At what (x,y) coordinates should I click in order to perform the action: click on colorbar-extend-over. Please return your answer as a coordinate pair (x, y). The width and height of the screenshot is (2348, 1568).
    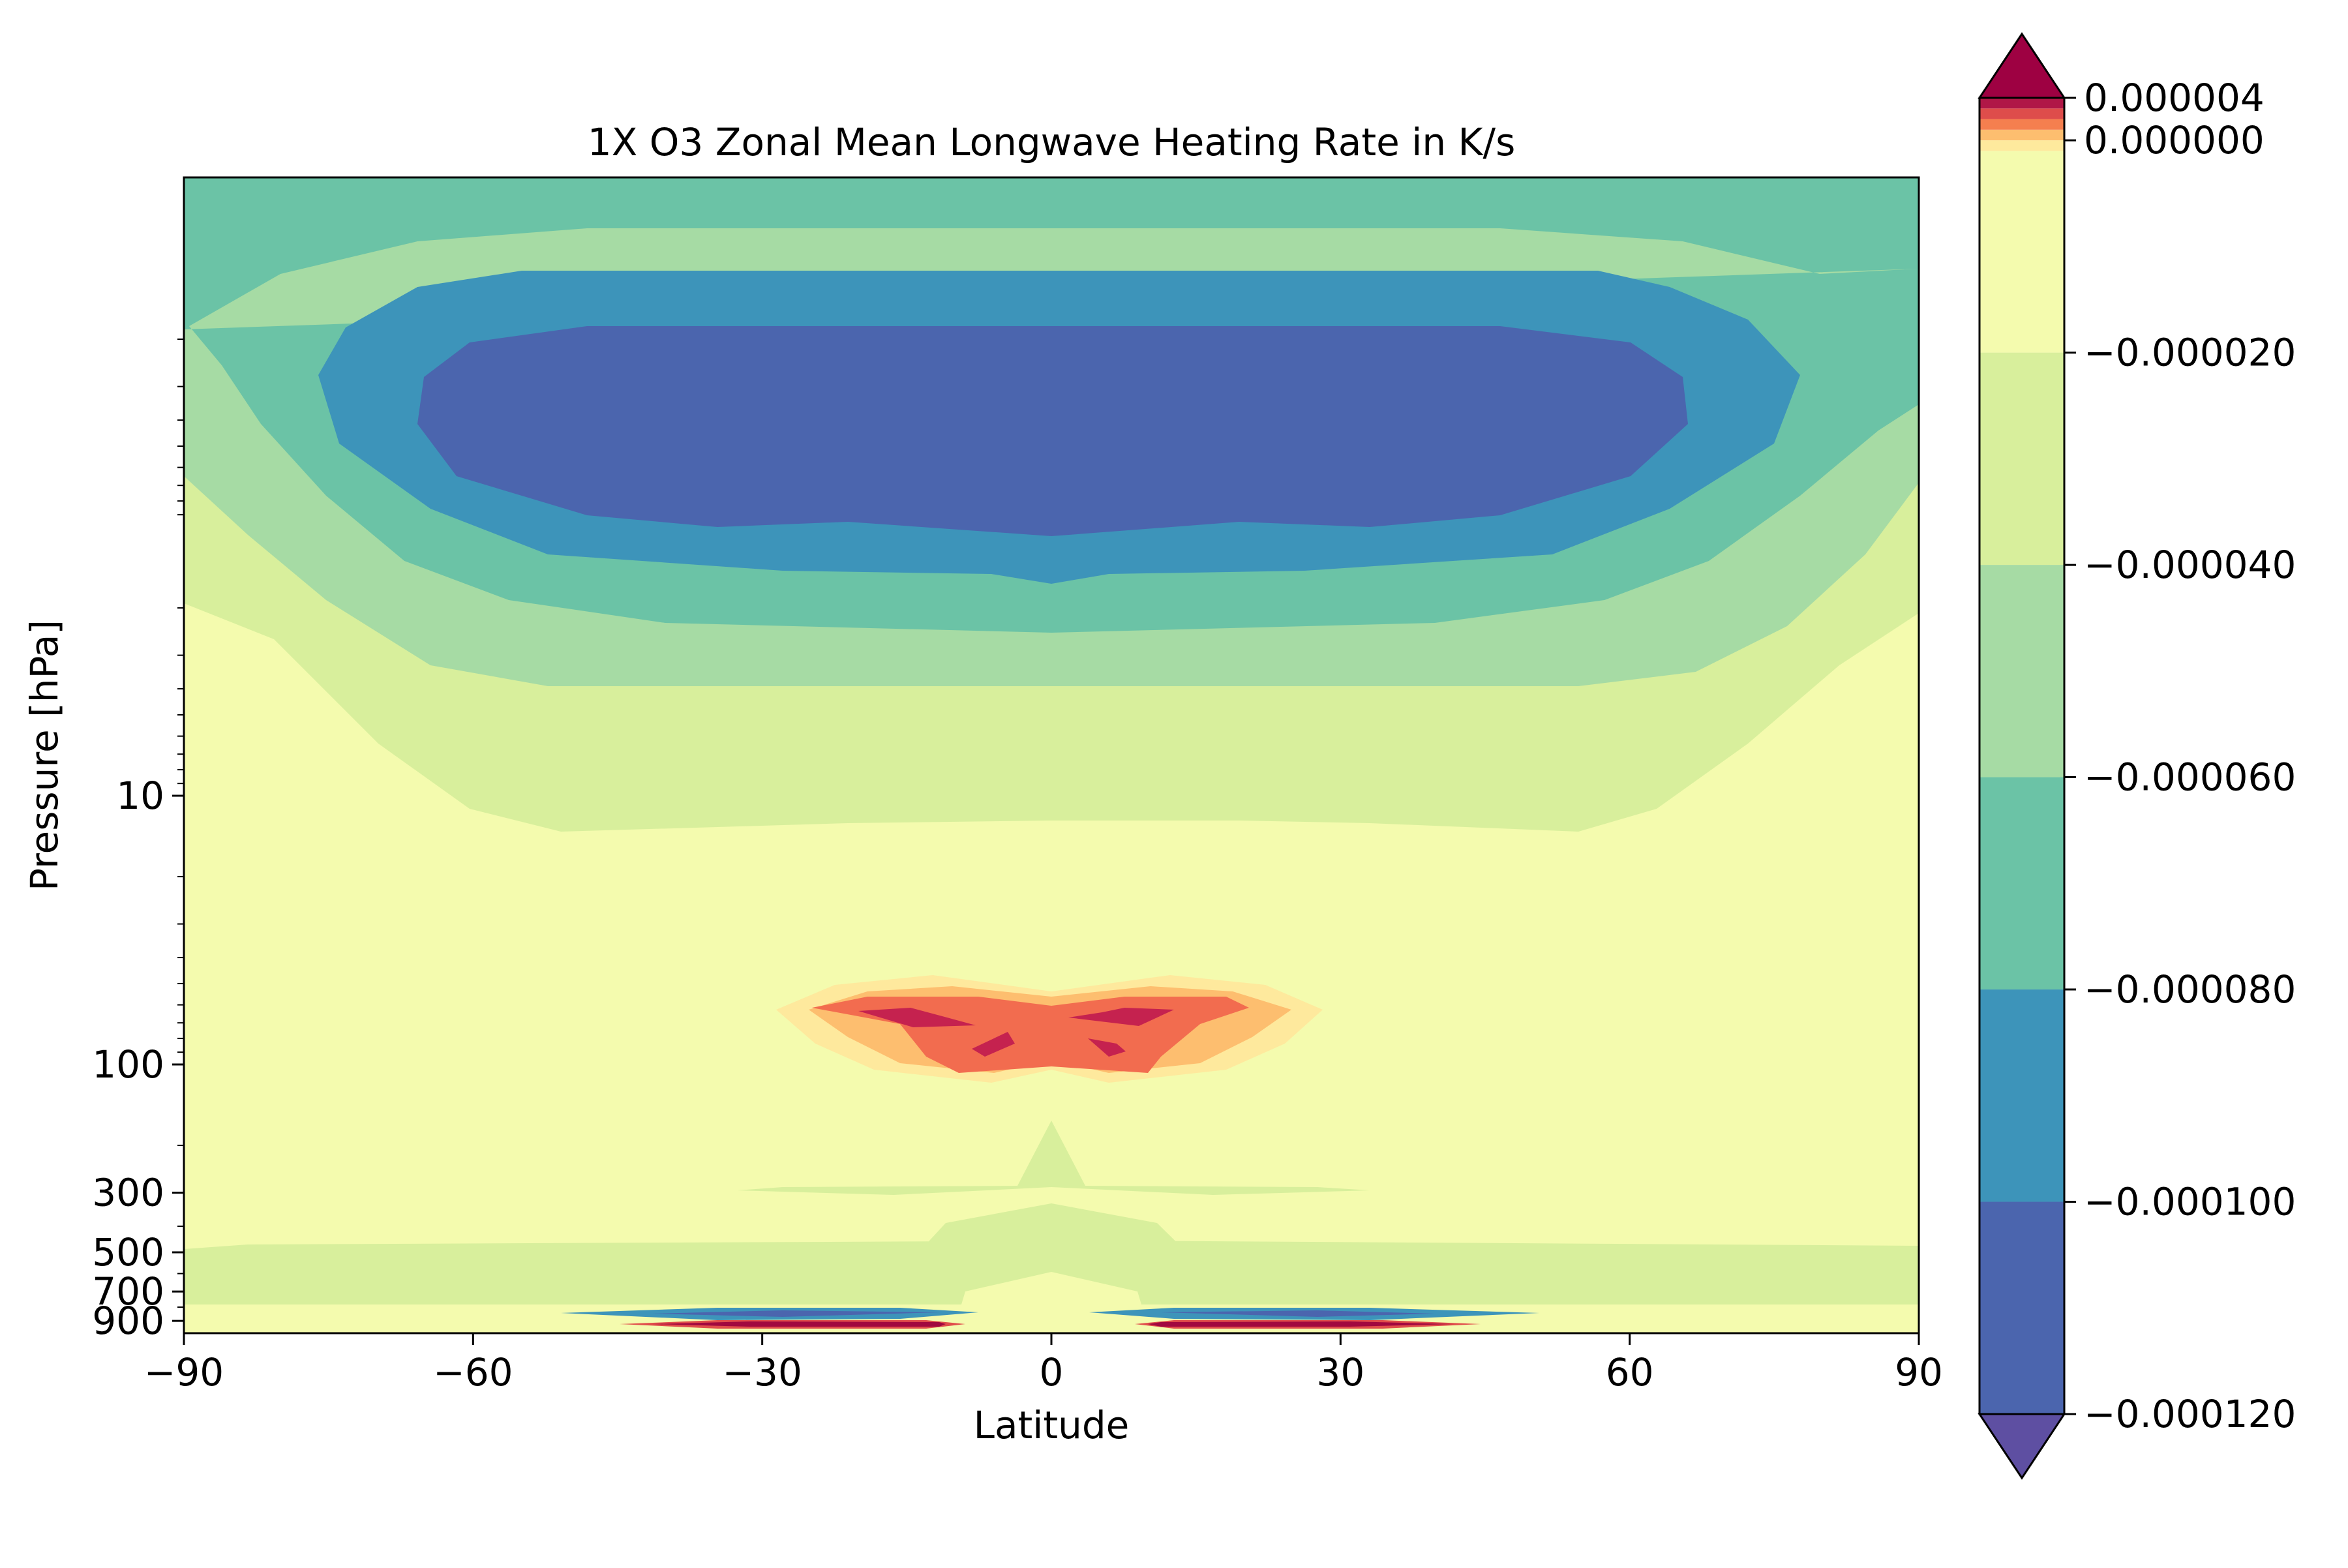
    Looking at the image, I should click on (2022, 65).